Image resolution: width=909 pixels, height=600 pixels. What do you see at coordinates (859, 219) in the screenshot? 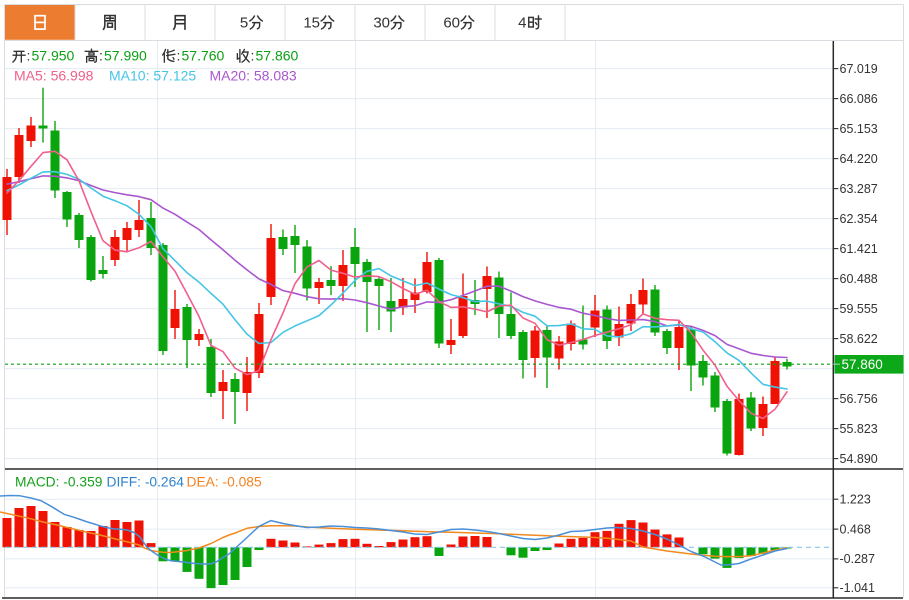
I see `svg-text: 62.354` at bounding box center [859, 219].